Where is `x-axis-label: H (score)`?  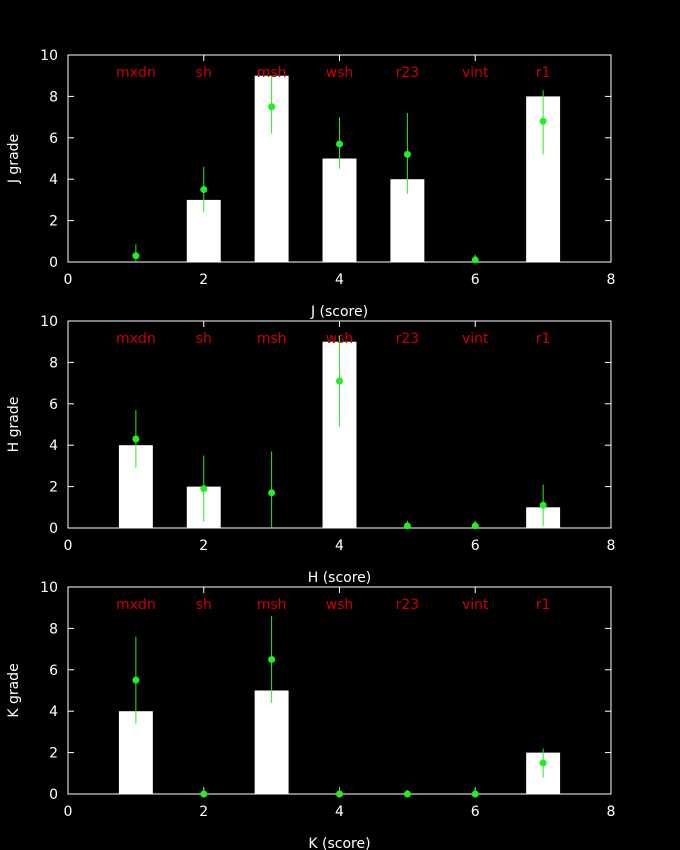
x-axis-label: H (score) is located at coordinates (340, 578).